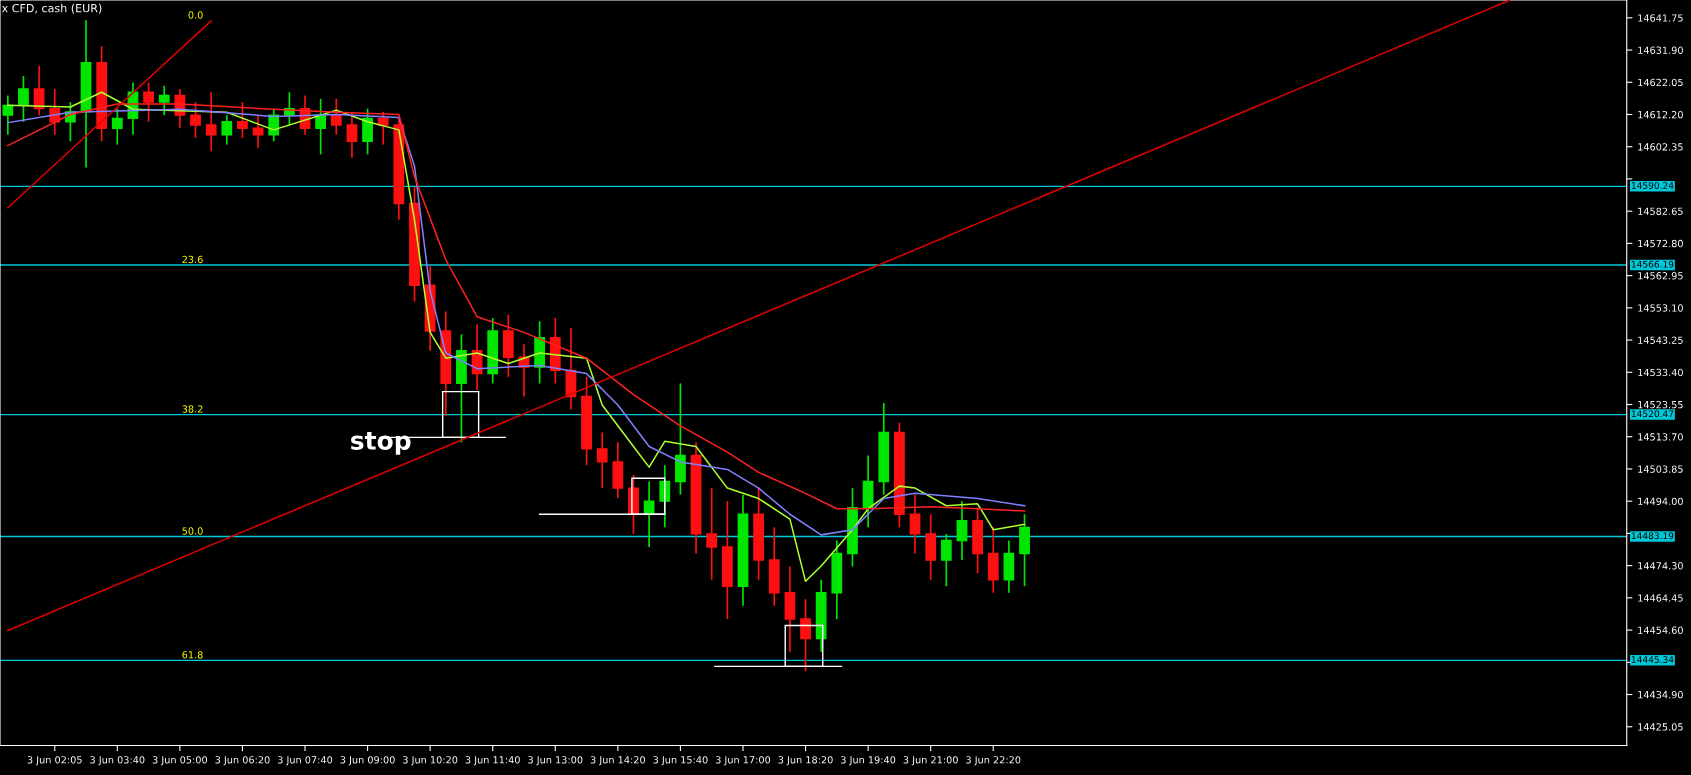  What do you see at coordinates (1652, 659) in the screenshot?
I see `ref-line-label: 14445.34` at bounding box center [1652, 659].